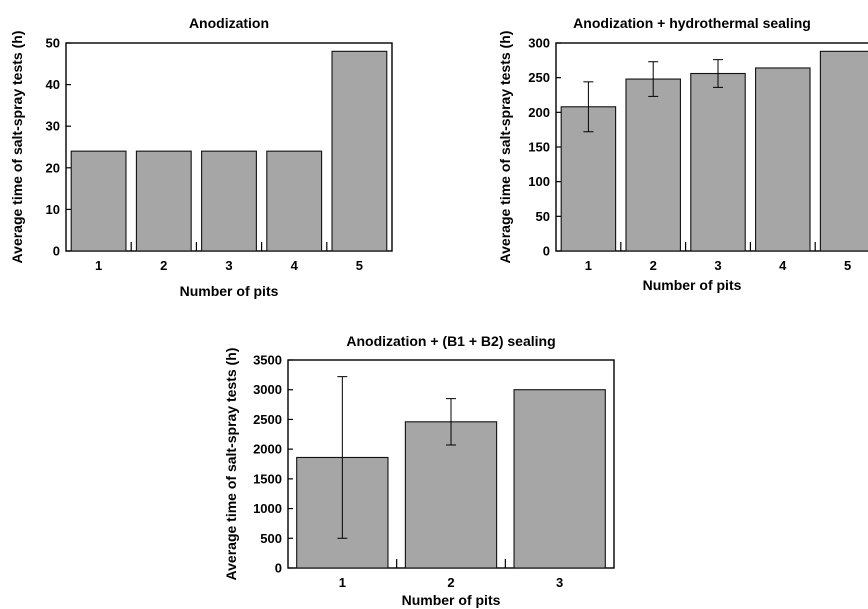 The image size is (868, 609). What do you see at coordinates (267, 478) in the screenshot?
I see `y-tick-label: 1500` at bounding box center [267, 478].